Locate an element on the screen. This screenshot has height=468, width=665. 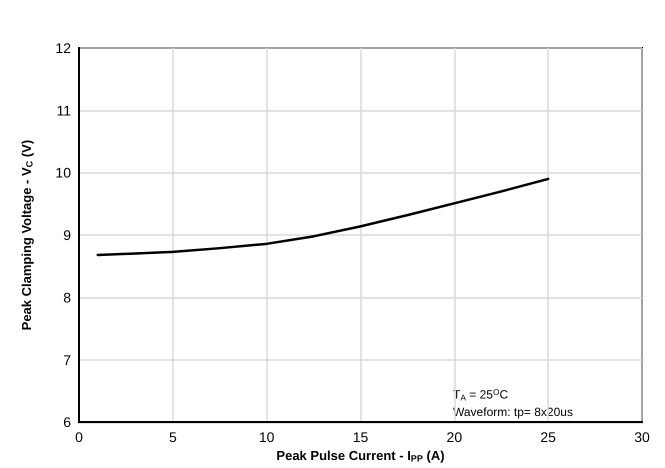
y-tick-label: 12 is located at coordinates (63, 48).